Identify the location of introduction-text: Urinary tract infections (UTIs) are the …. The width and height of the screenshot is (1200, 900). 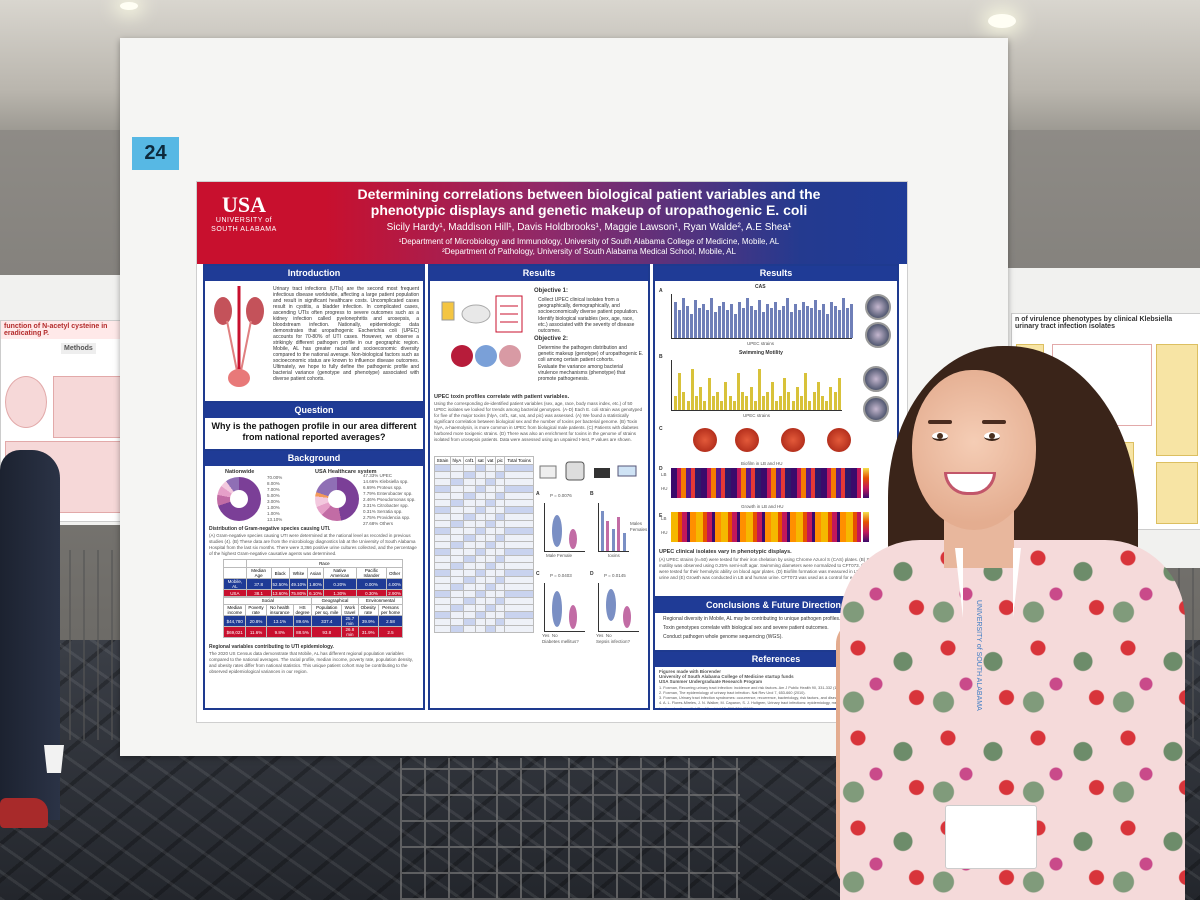
(346, 334).